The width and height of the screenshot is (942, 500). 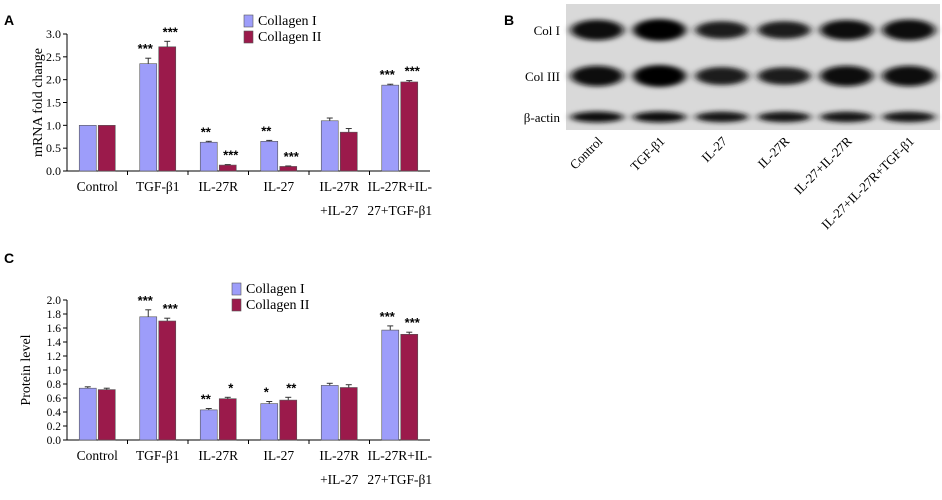 What do you see at coordinates (54, 315) in the screenshot?
I see `y-tick-label: 1.8` at bounding box center [54, 315].